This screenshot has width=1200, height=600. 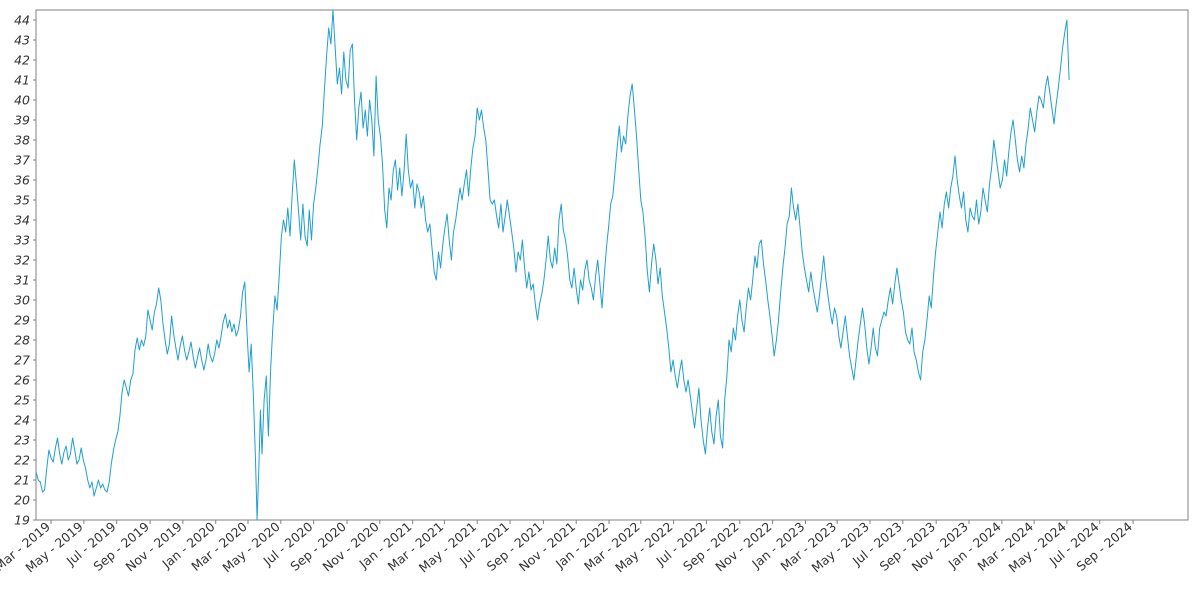 What do you see at coordinates (22, 140) in the screenshot?
I see `y-tick-label: 38` at bounding box center [22, 140].